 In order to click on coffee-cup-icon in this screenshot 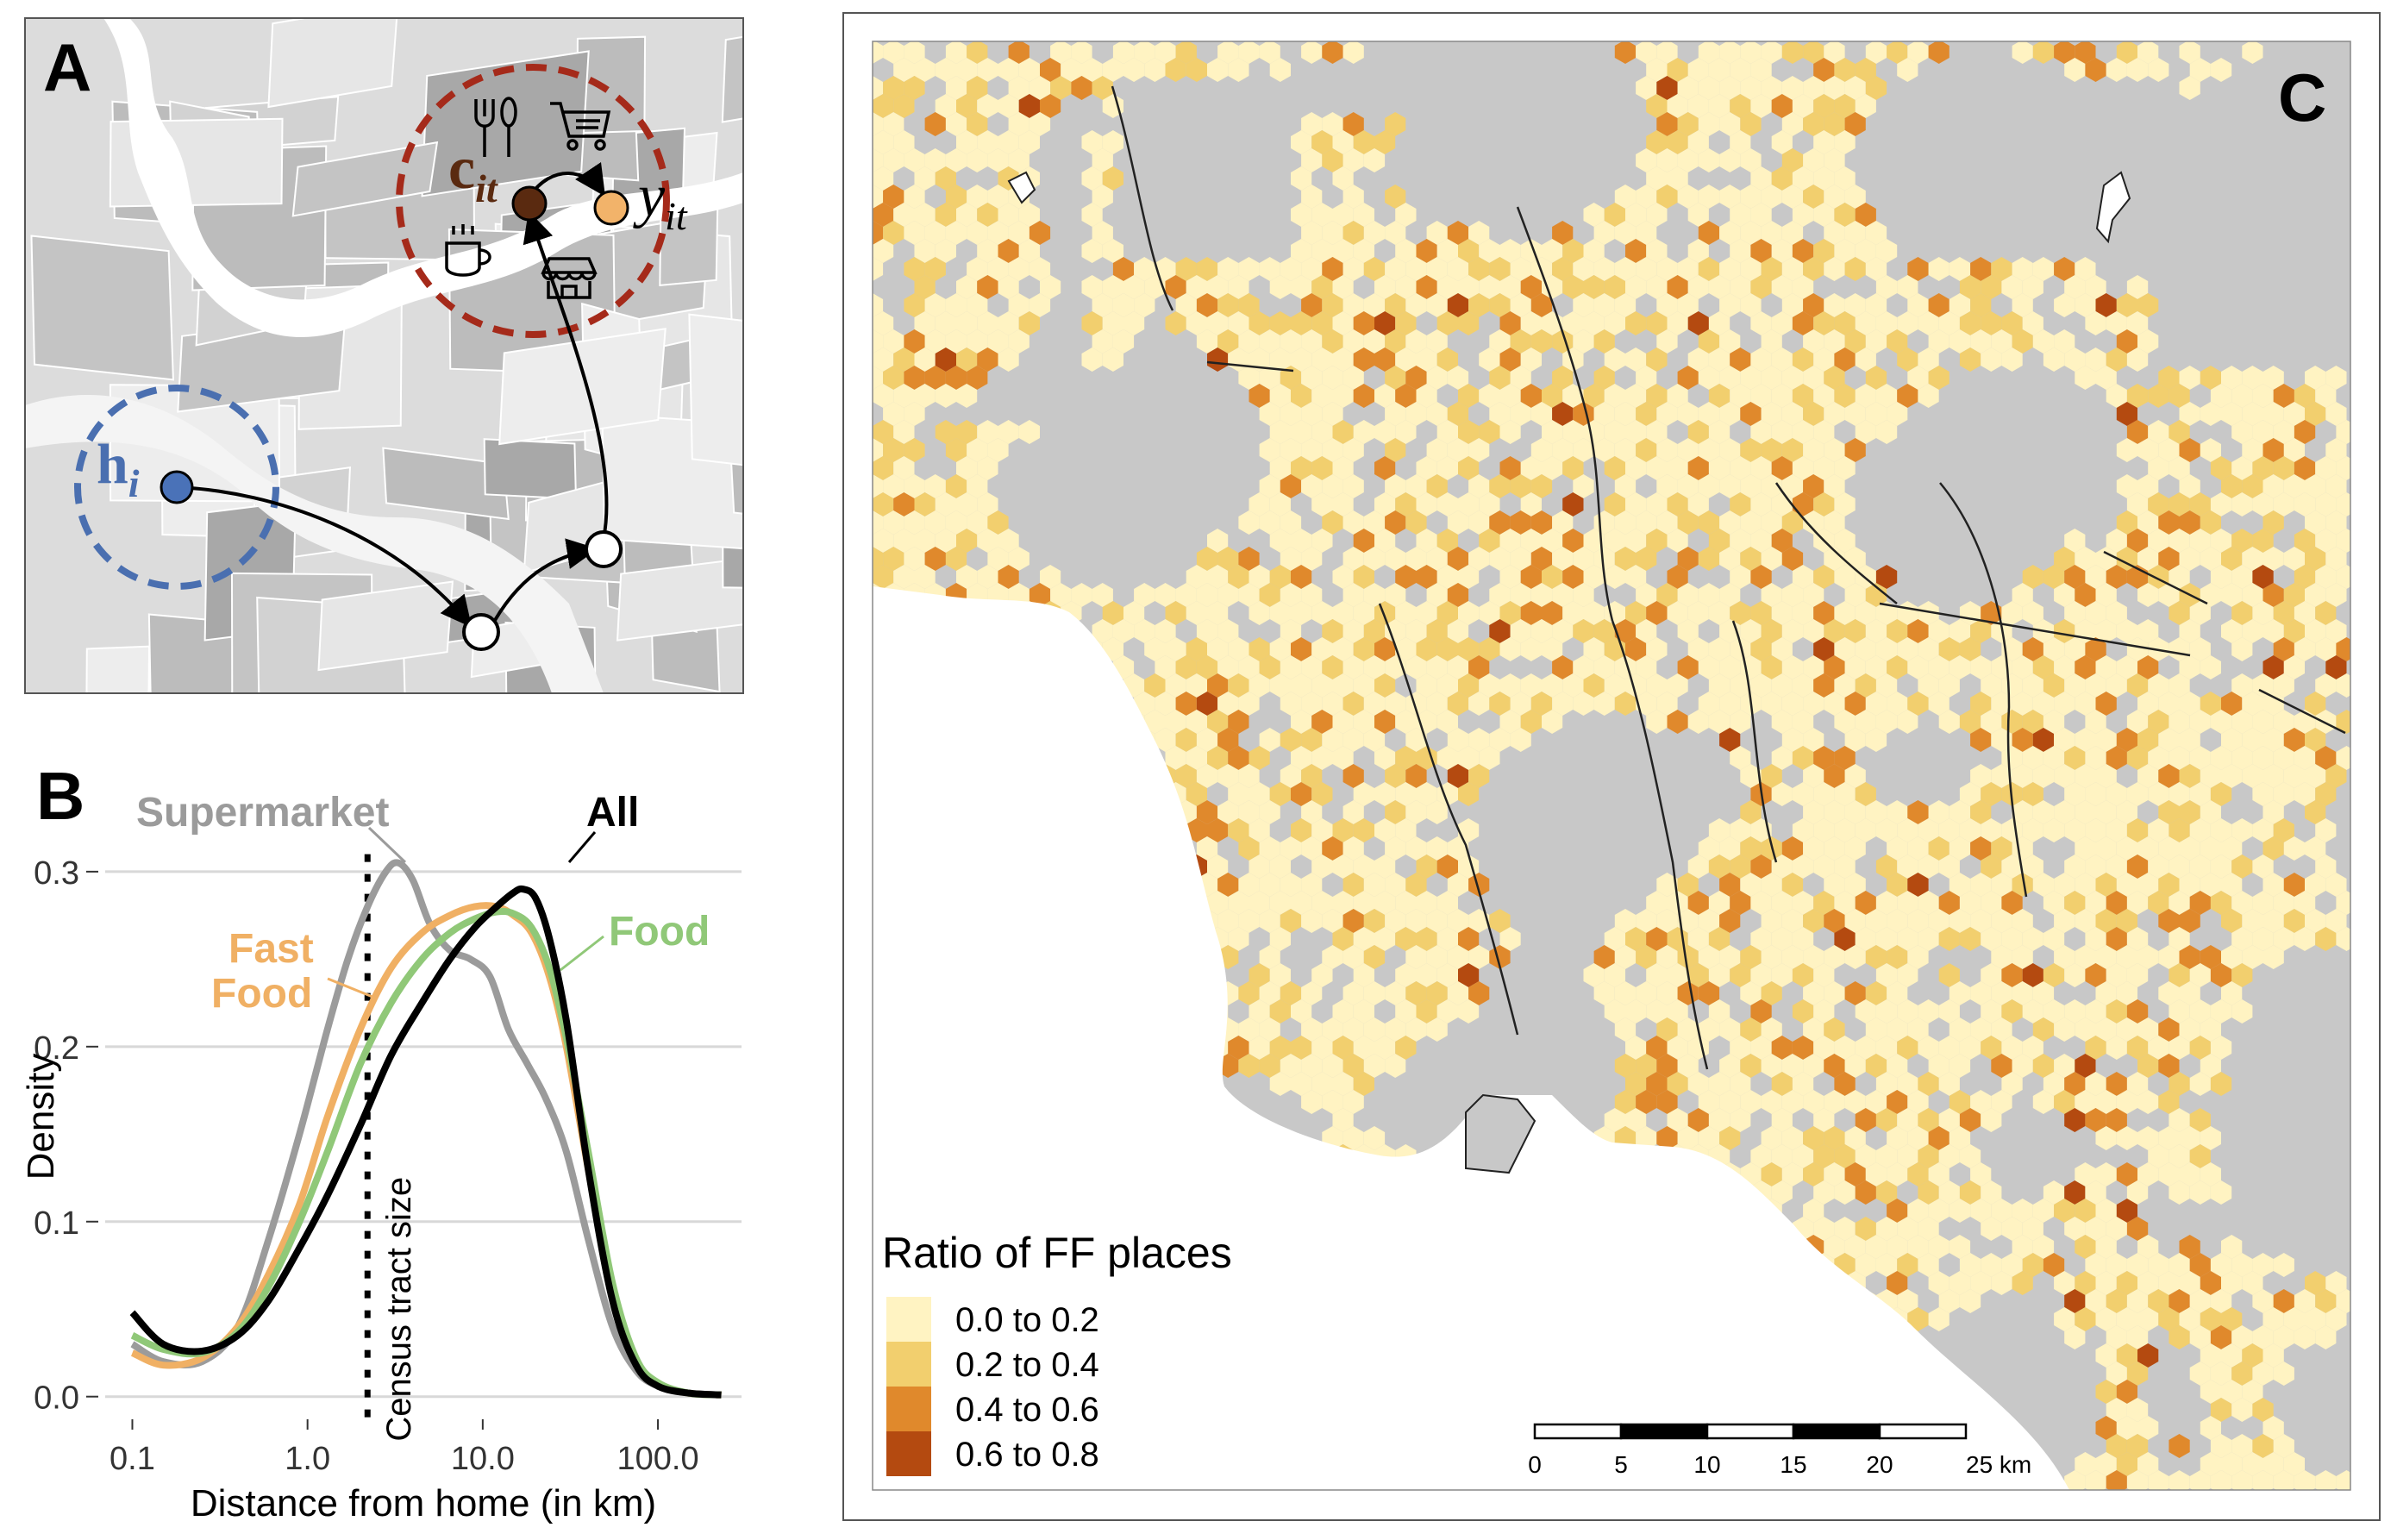, I will do `click(468, 250)`.